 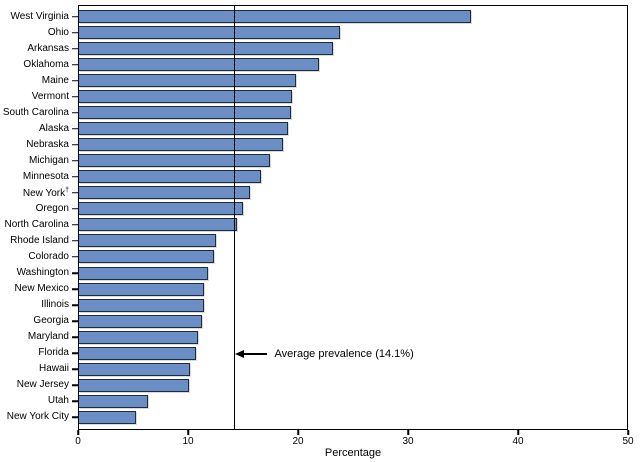 I want to click on bar-row: South Carolina, so click(x=315, y=113).